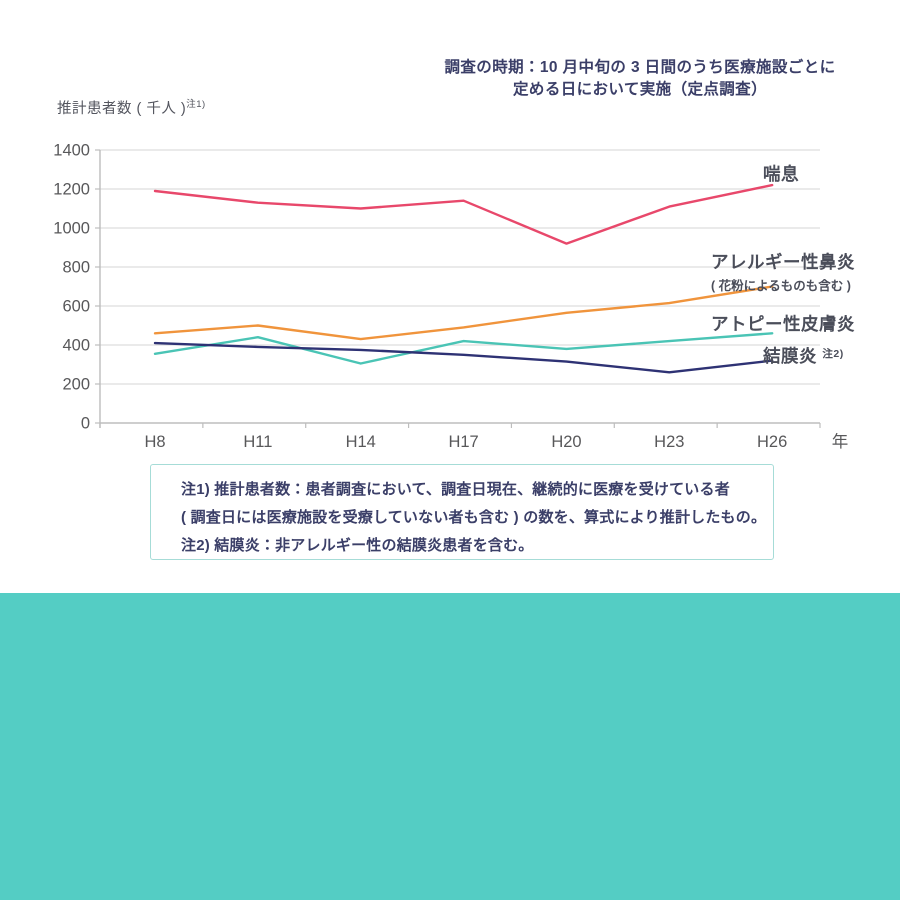  Describe the element at coordinates (455, 489) in the screenshot. I see `footnote-line-1: 注1) 推計患者数：患者調査において、調査日現在、継続的に医療を受けている者` at that location.